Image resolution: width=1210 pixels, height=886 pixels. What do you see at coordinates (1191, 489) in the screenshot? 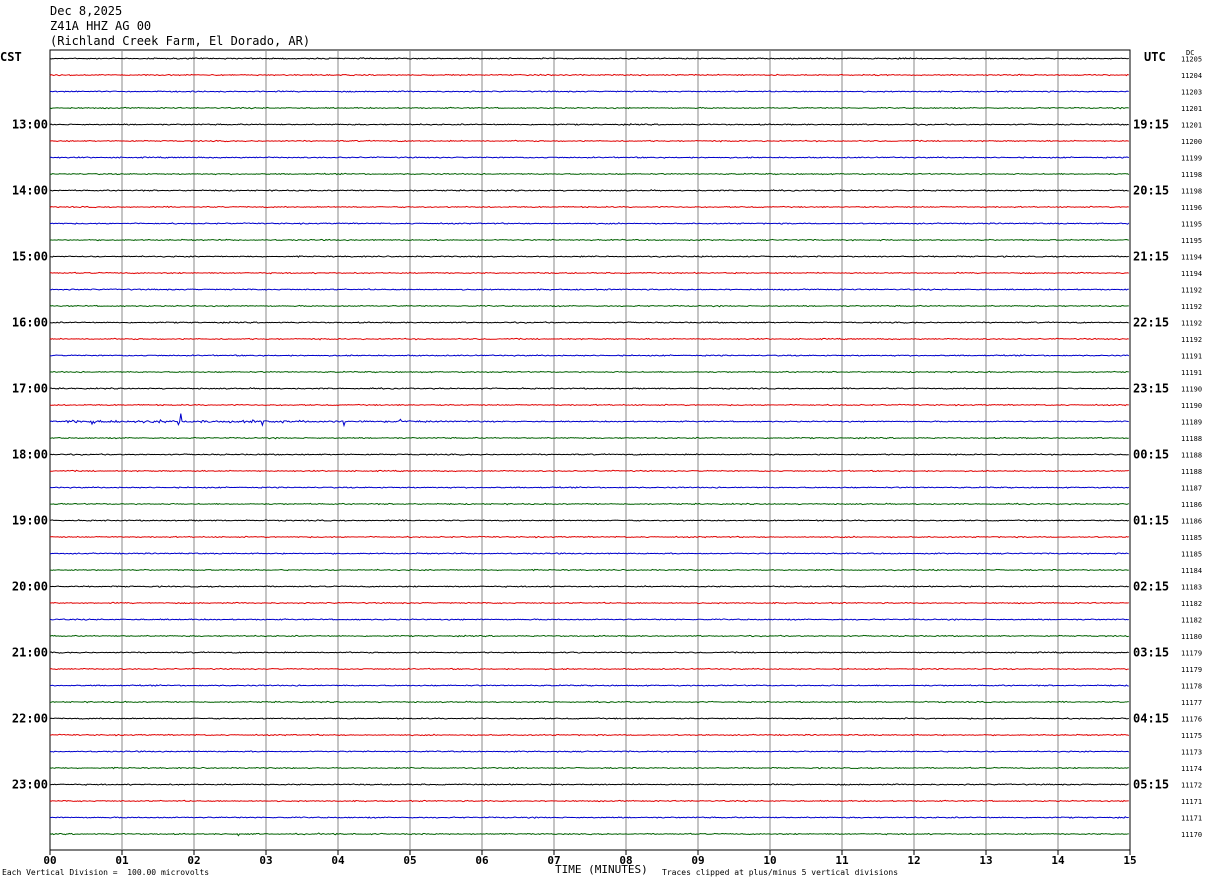
I see `dc-offset-label: 11187` at bounding box center [1191, 489].